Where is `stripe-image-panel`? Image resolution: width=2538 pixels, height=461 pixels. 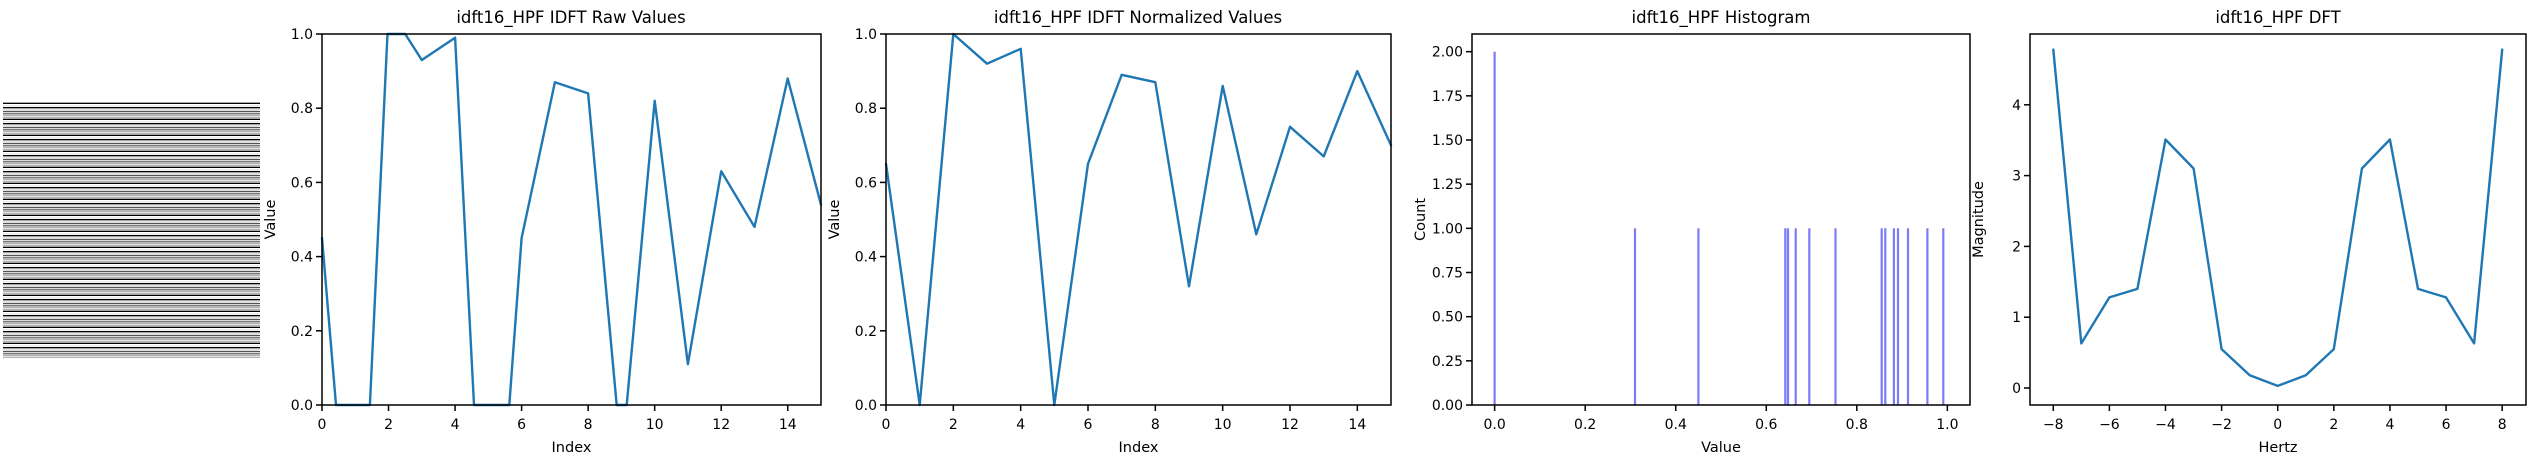
stripe-image-panel is located at coordinates (131, 230).